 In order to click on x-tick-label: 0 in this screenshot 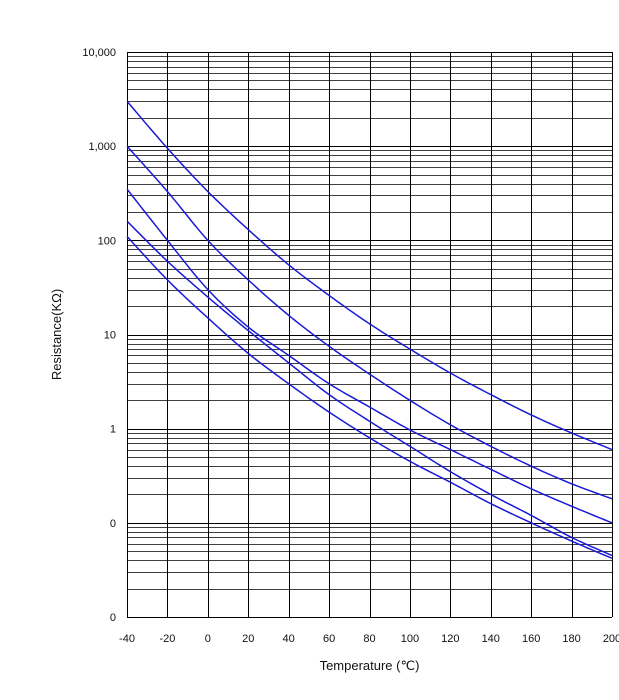, I will do `click(208, 639)`.